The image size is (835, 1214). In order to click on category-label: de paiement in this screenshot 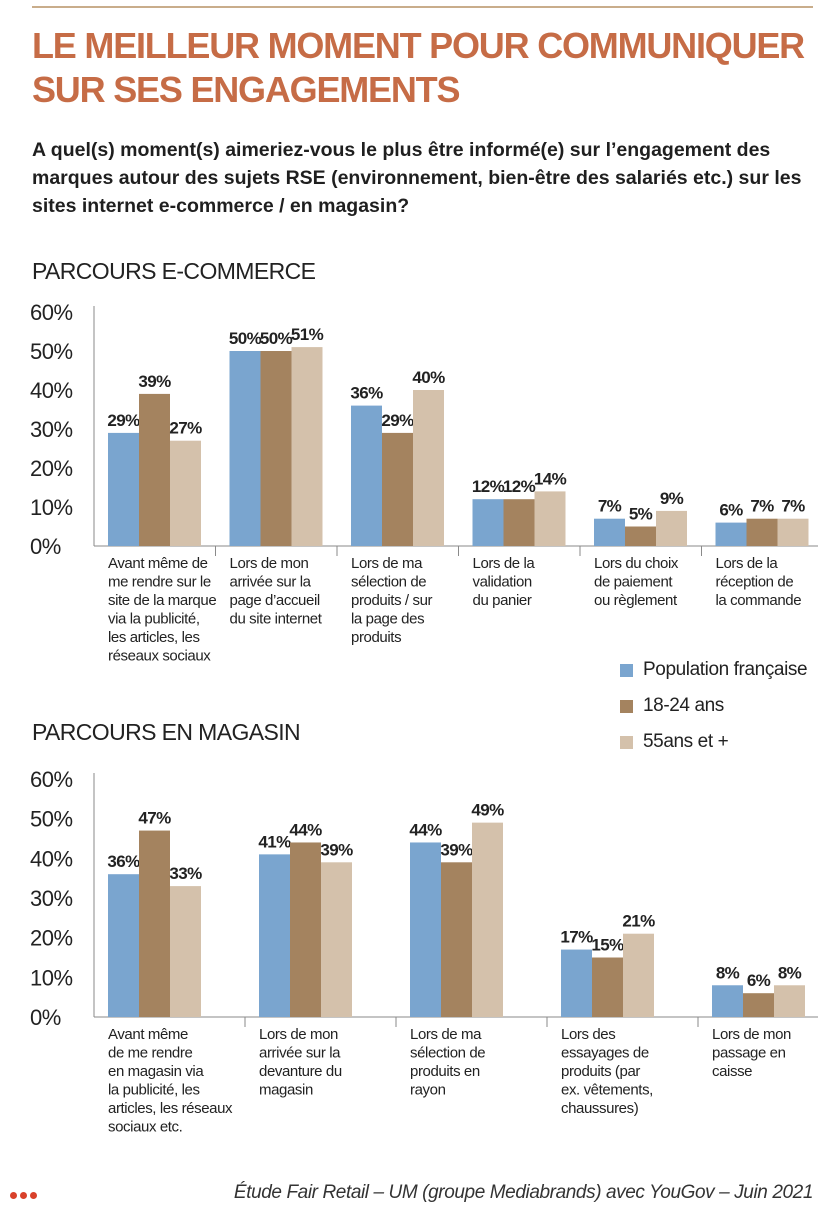, I will do `click(633, 582)`.